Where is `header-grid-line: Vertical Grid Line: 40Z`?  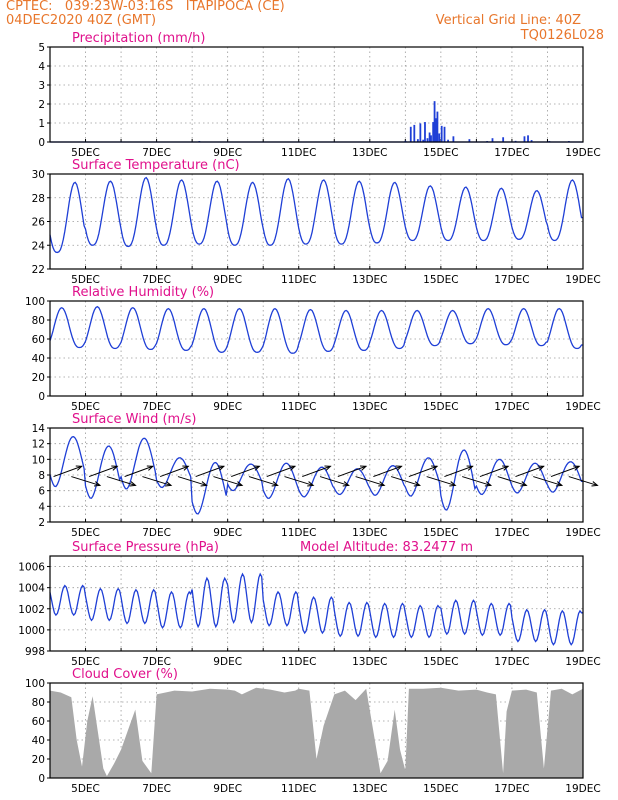
header-grid-line: Vertical Grid Line: 40Z is located at coordinates (508, 20).